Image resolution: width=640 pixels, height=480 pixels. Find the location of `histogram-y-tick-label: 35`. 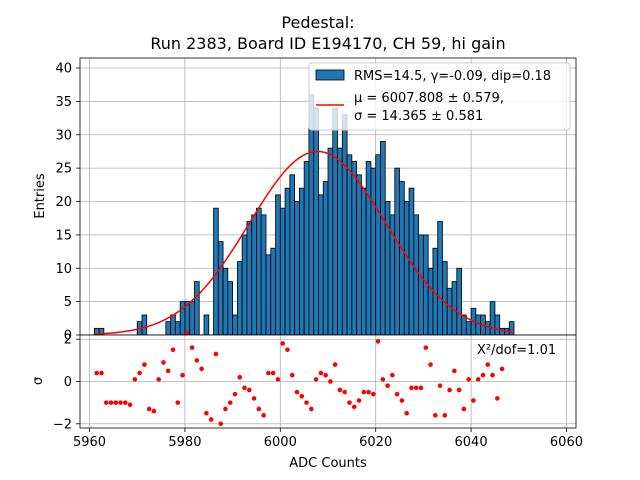

histogram-y-tick-label: 35 is located at coordinates (63, 102).